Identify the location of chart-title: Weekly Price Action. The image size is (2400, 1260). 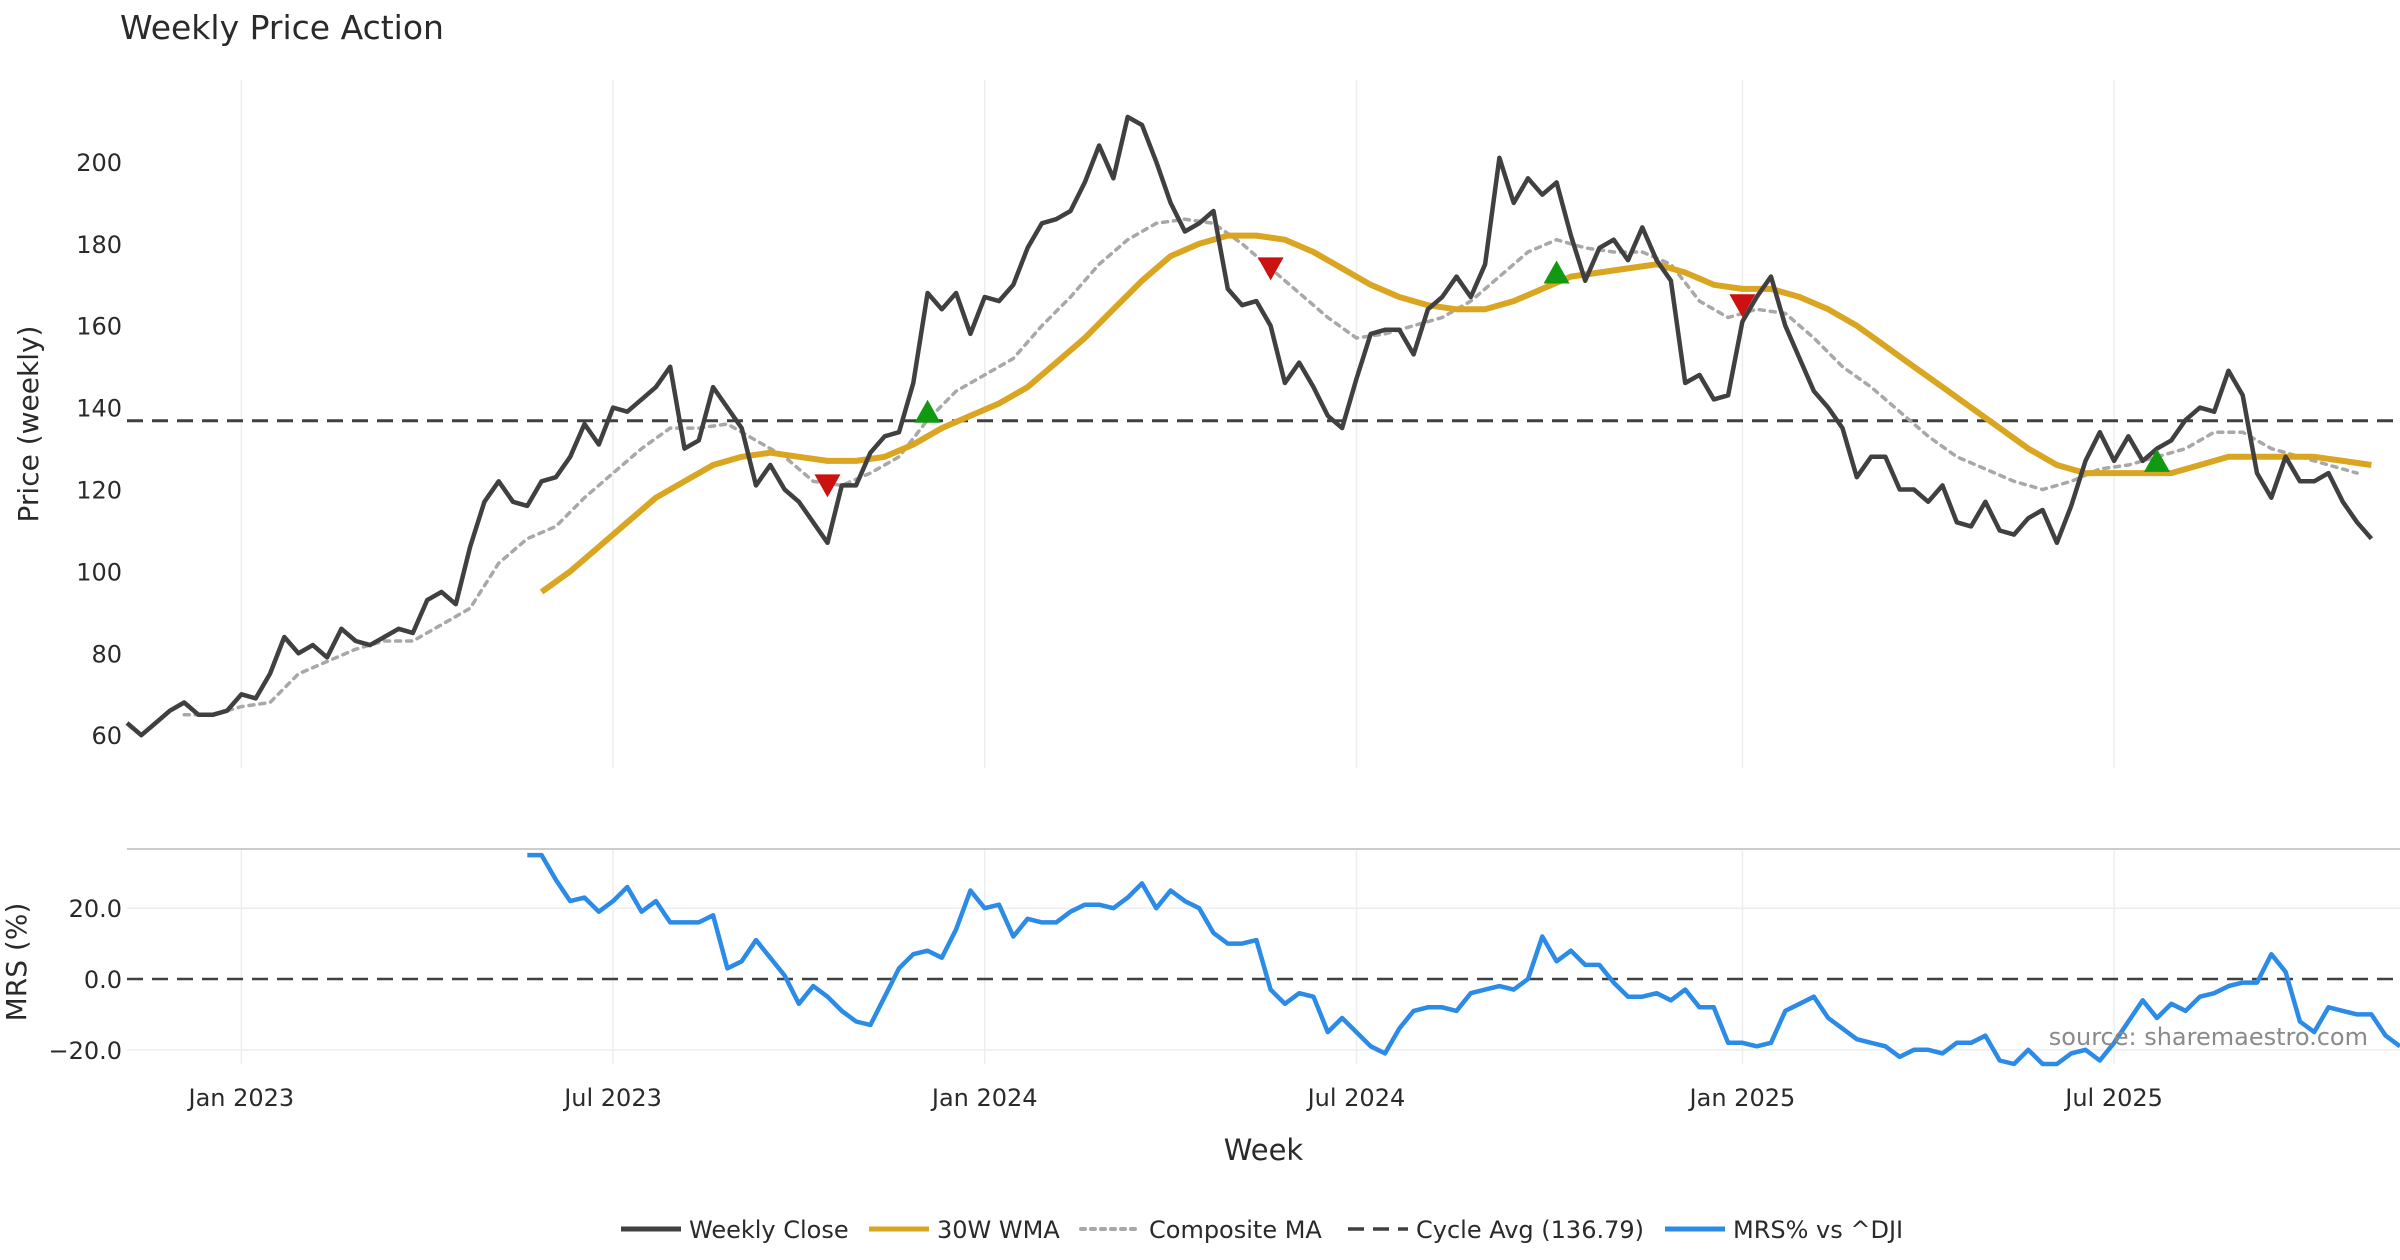
(282, 27).